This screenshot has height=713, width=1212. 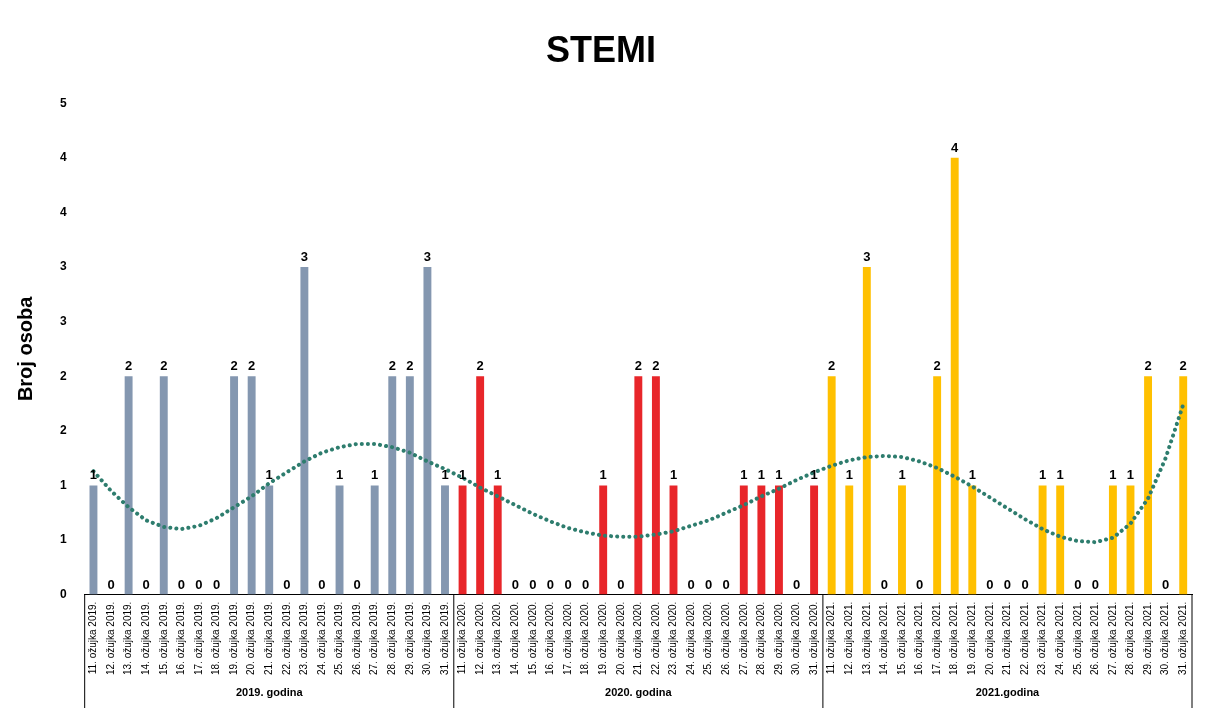 I want to click on x-tick-label: 11. ožujka 2021., so click(x=831, y=638).